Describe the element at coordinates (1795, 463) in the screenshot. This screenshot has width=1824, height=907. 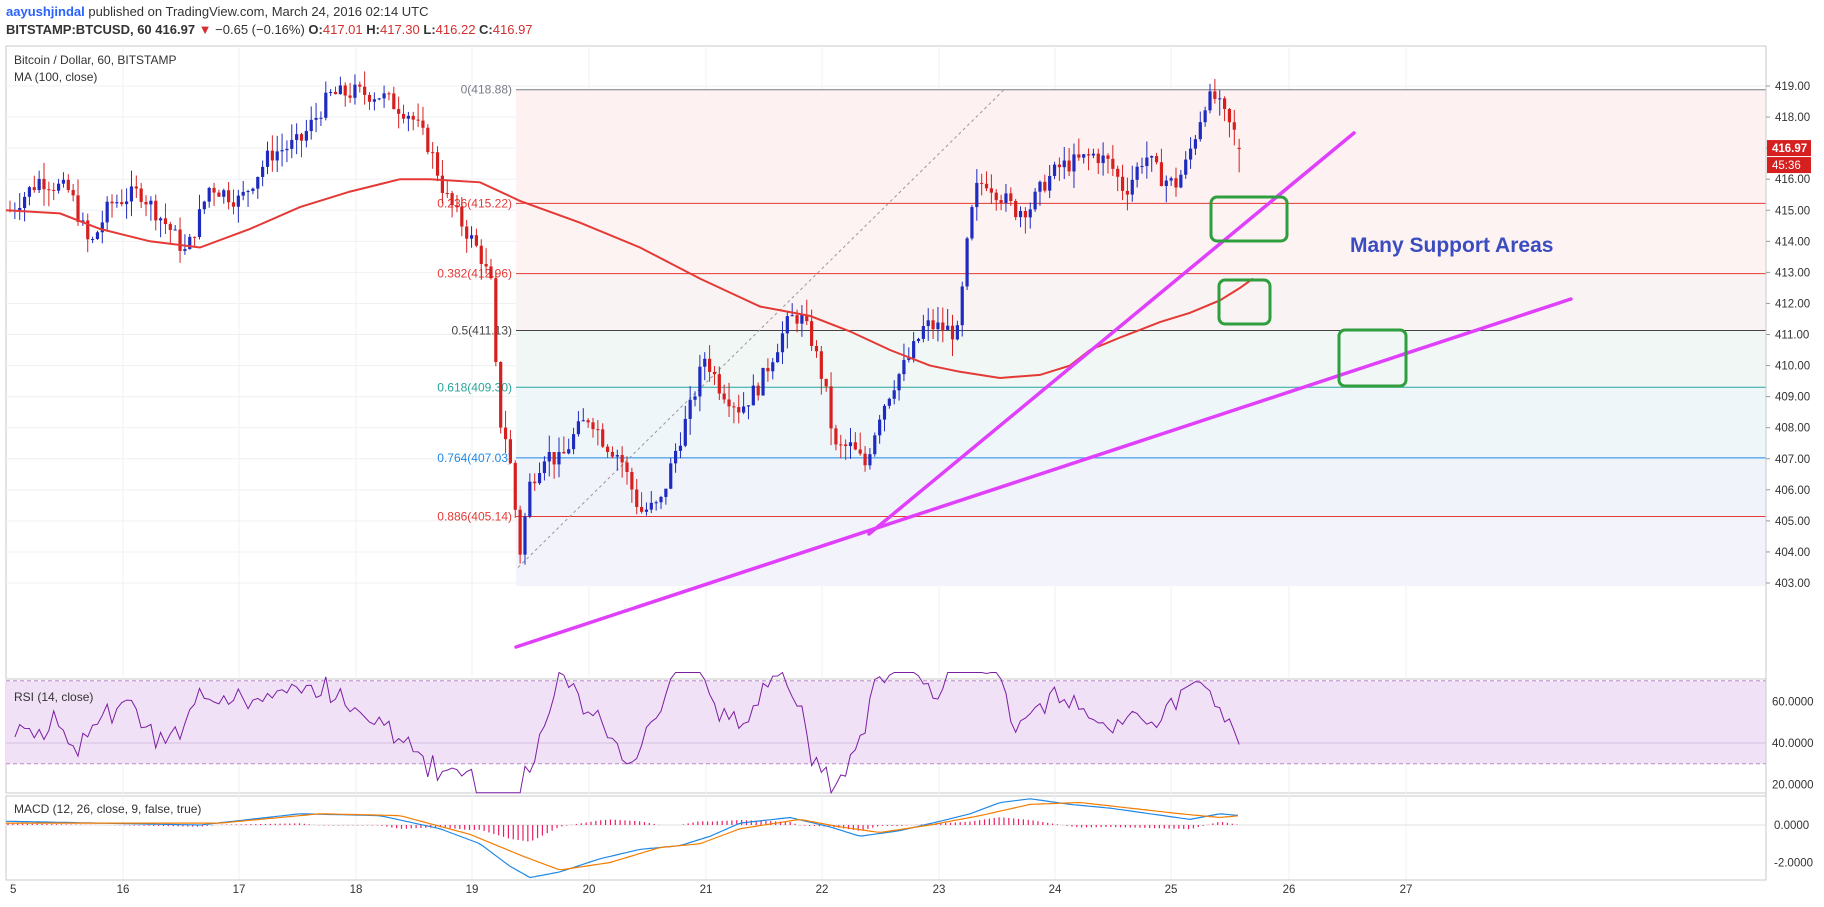
I see `price-axis` at that location.